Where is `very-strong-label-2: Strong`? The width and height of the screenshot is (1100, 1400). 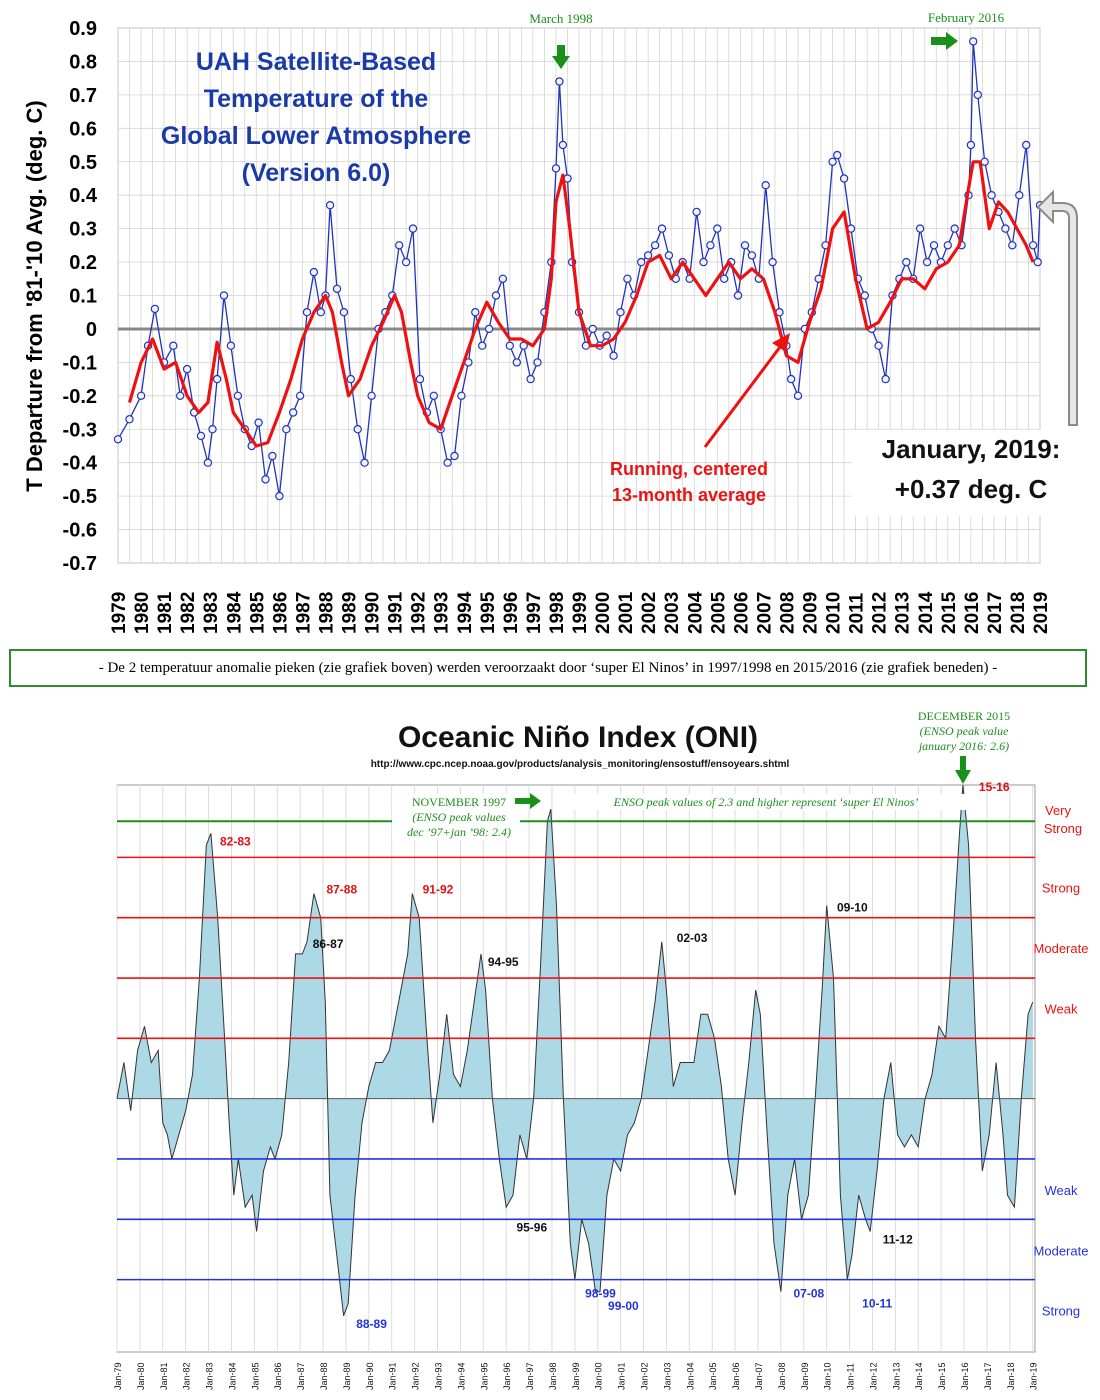
very-strong-label-2: Strong is located at coordinates (1063, 828).